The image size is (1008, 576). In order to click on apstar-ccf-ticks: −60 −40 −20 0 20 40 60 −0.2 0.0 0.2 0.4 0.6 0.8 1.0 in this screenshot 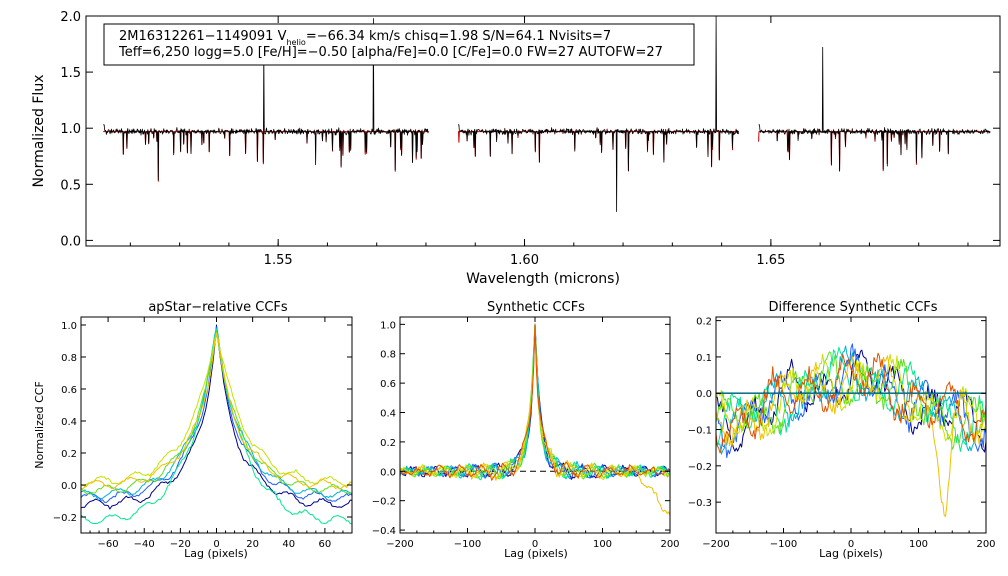, I will do `click(203, 433)`.